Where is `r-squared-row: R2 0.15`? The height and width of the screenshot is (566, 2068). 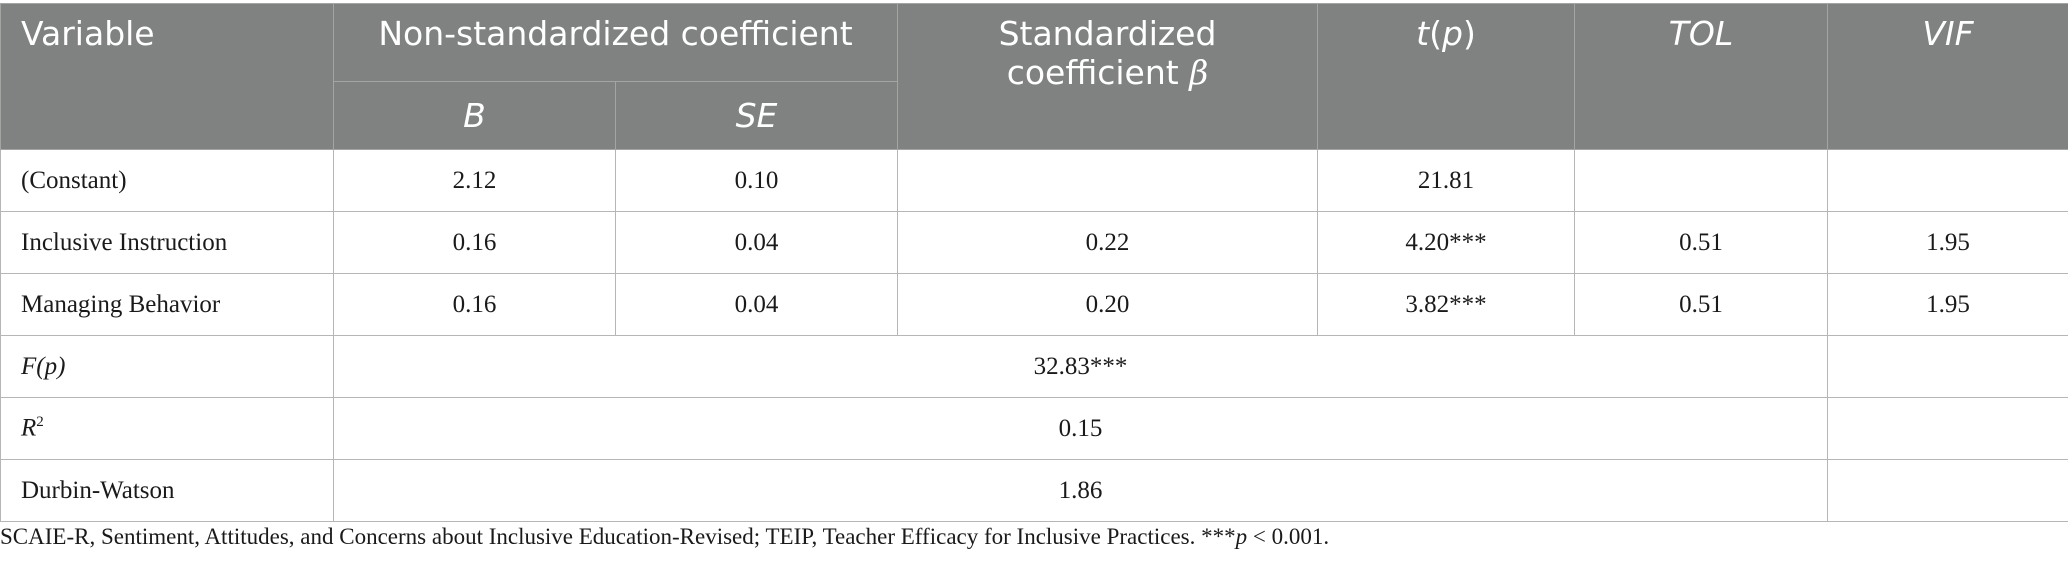
r-squared-row: R2 0.15 is located at coordinates (1034, 428).